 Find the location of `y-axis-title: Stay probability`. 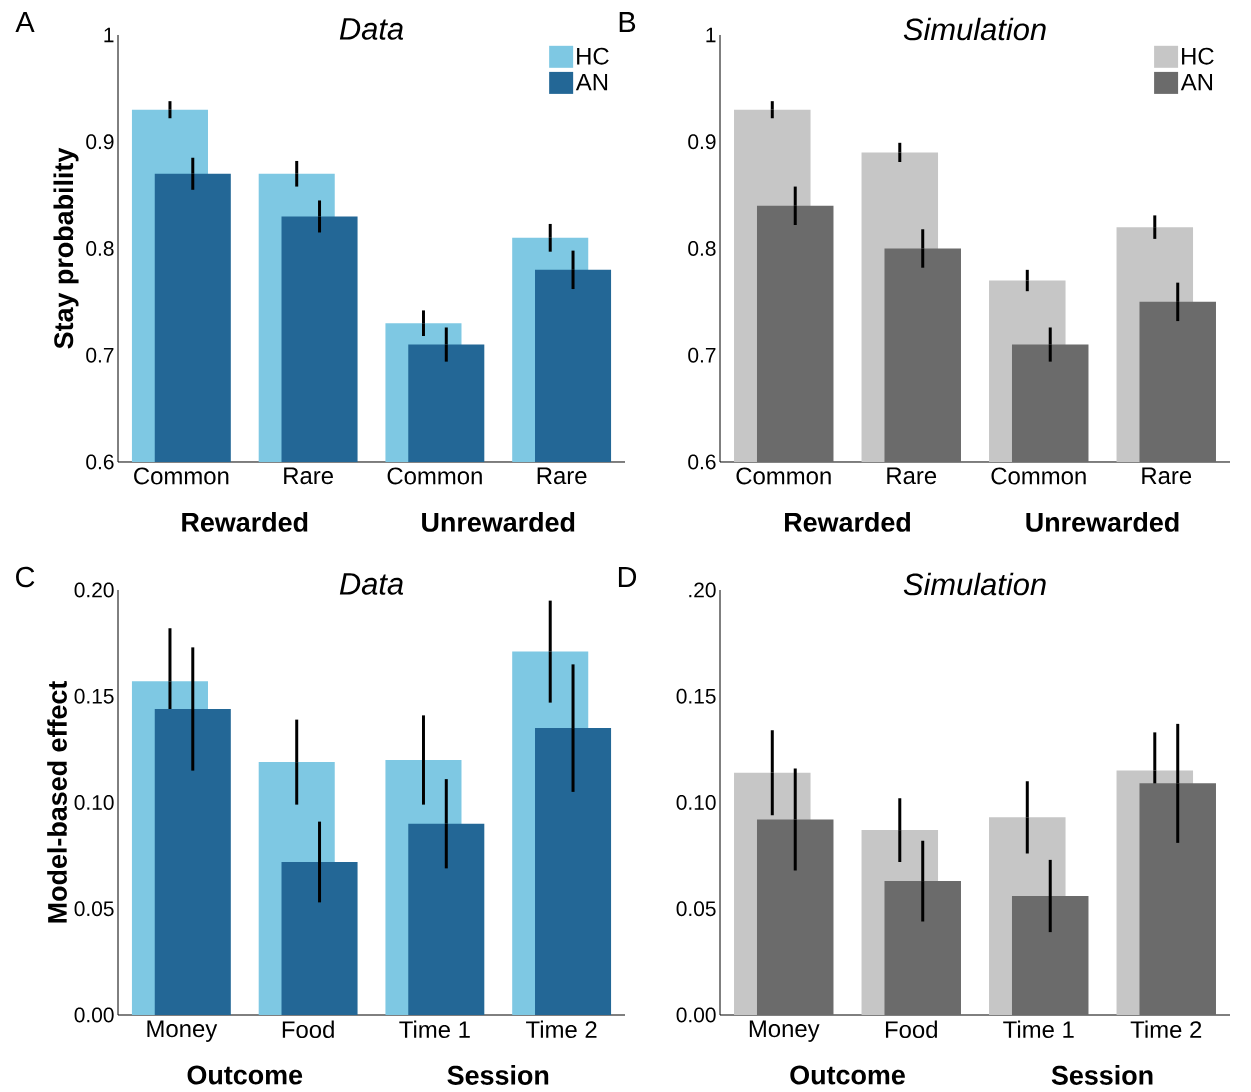

y-axis-title: Stay probability is located at coordinates (66, 248).